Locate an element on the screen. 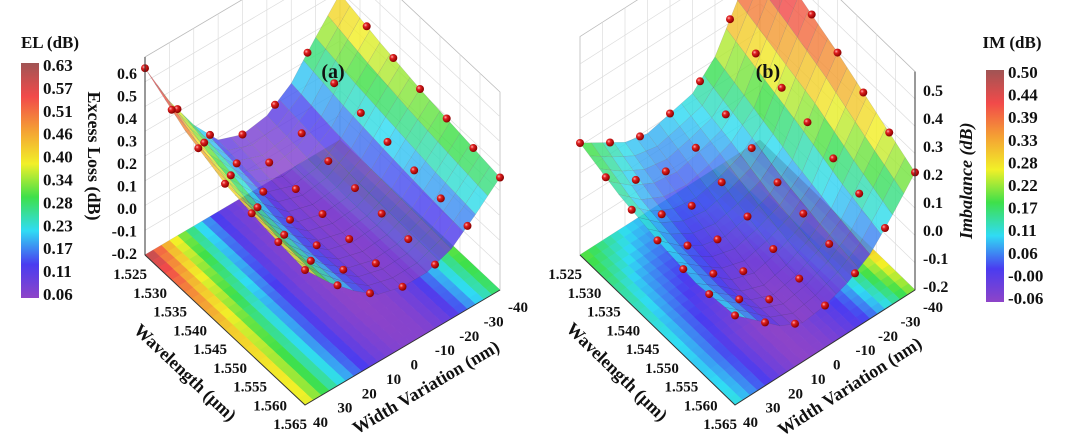  colorbar-tick-label: 0.06 is located at coordinates (1023, 253).